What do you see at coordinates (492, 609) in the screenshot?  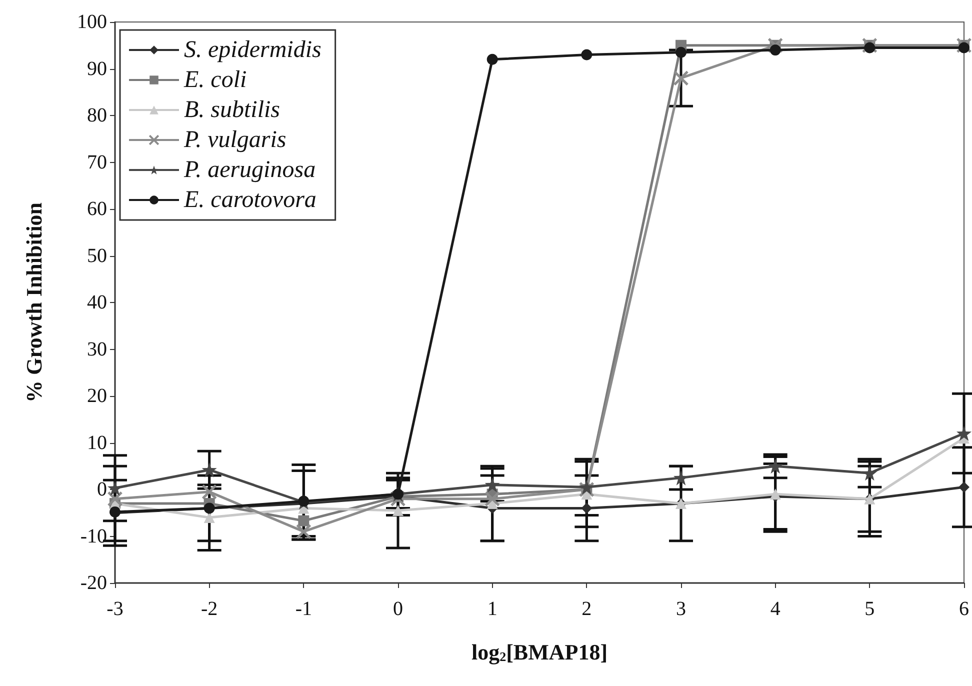 I see `x-tick-label: 1` at bounding box center [492, 609].